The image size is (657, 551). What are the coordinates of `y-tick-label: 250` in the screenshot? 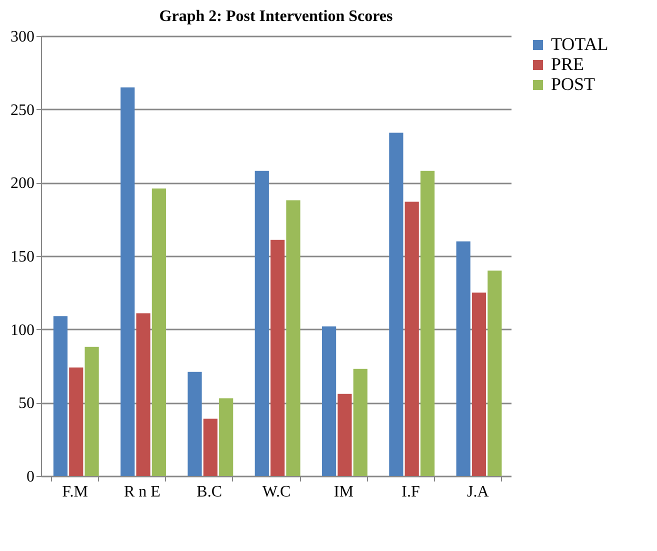 It's located at (22, 110).